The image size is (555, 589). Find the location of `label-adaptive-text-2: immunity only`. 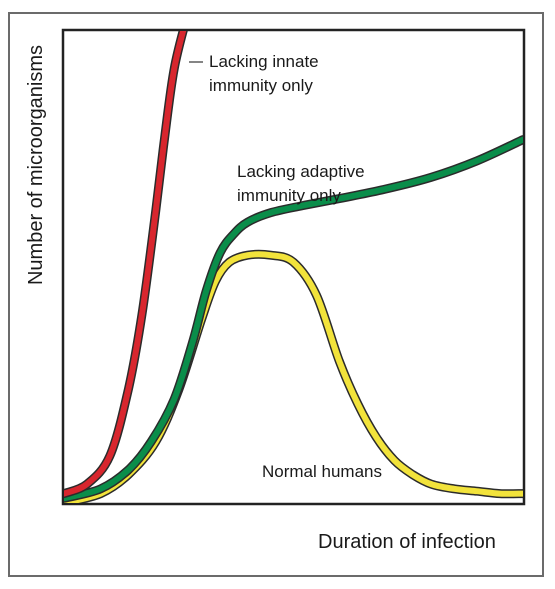

label-adaptive-text-2: immunity only is located at coordinates (289, 195).